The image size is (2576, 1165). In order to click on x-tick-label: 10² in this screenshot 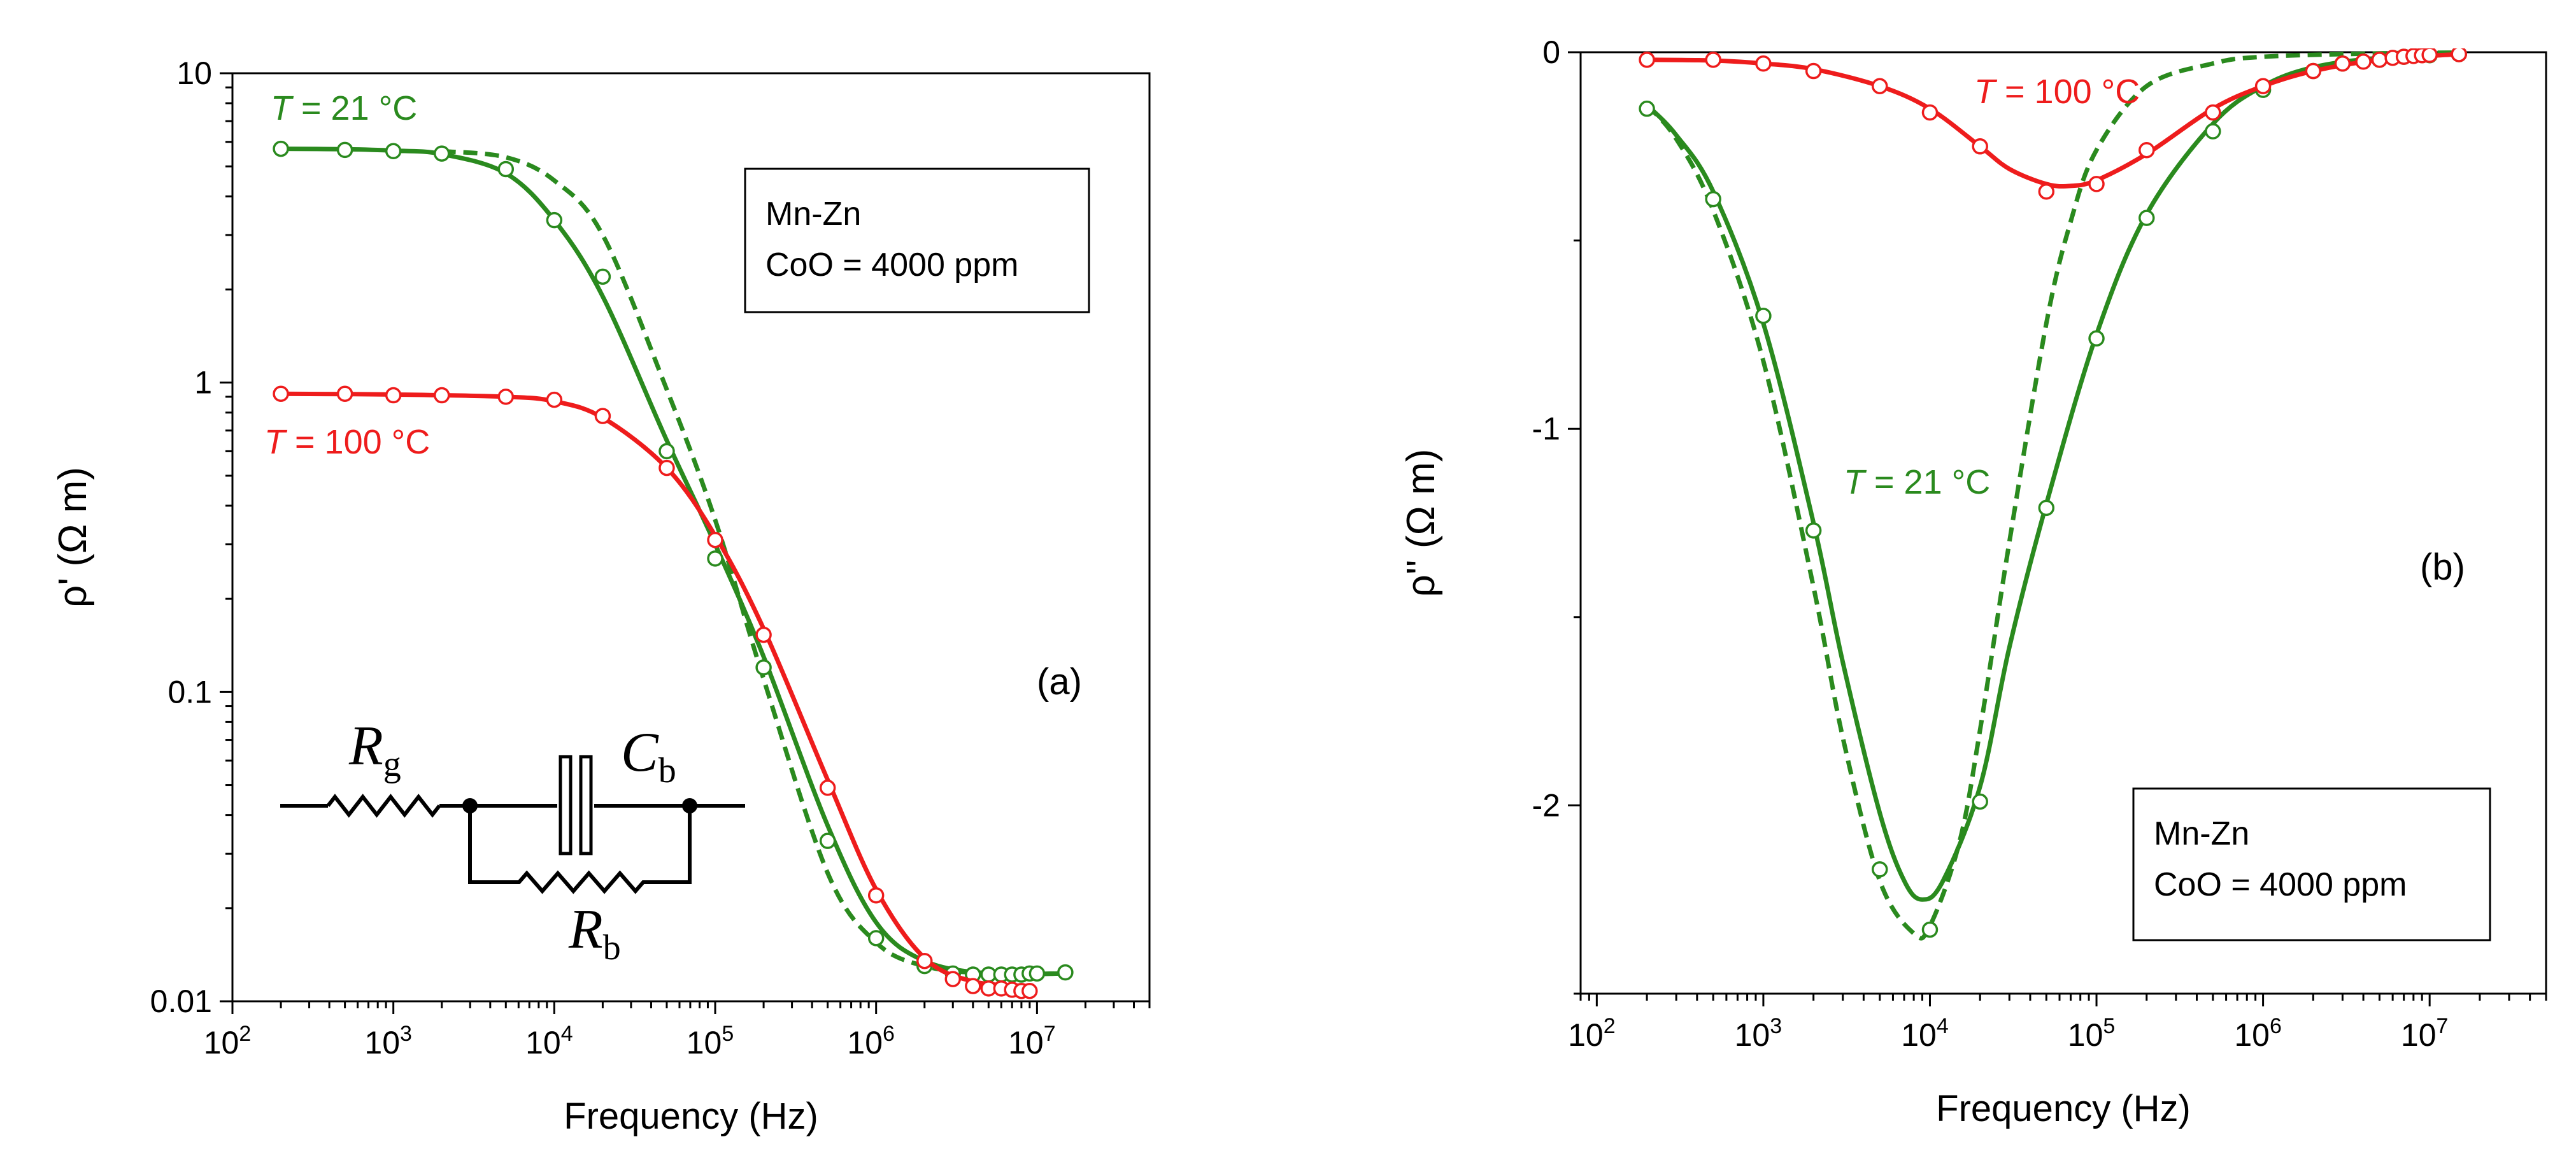, I will do `click(228, 1041)`.